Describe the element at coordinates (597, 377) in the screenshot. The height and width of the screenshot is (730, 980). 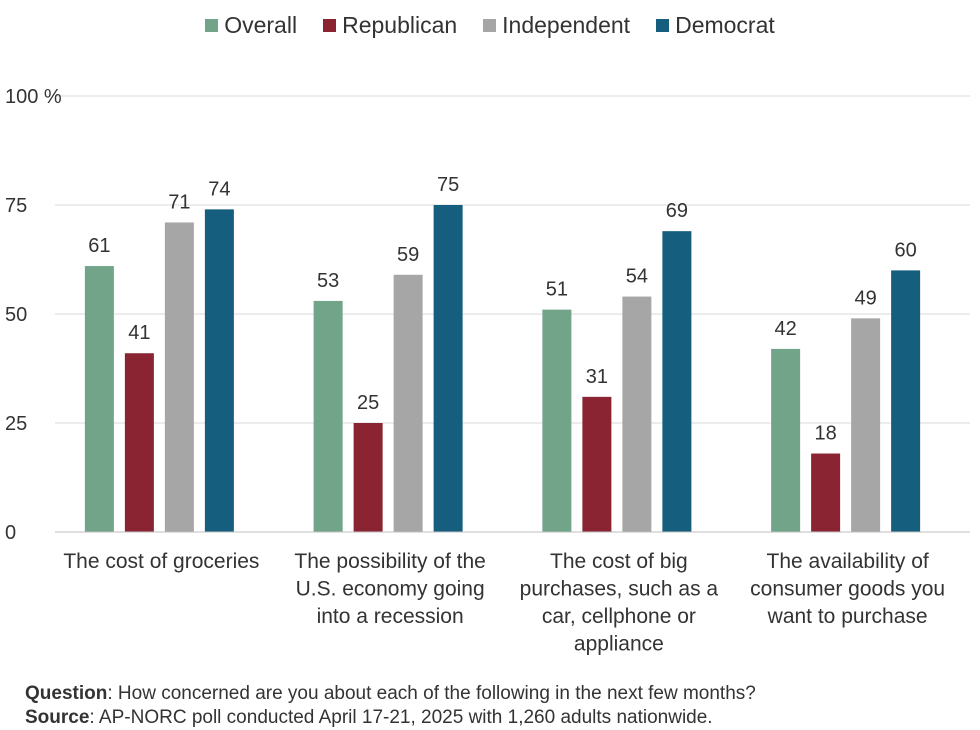
I see `data-label: 31` at that location.